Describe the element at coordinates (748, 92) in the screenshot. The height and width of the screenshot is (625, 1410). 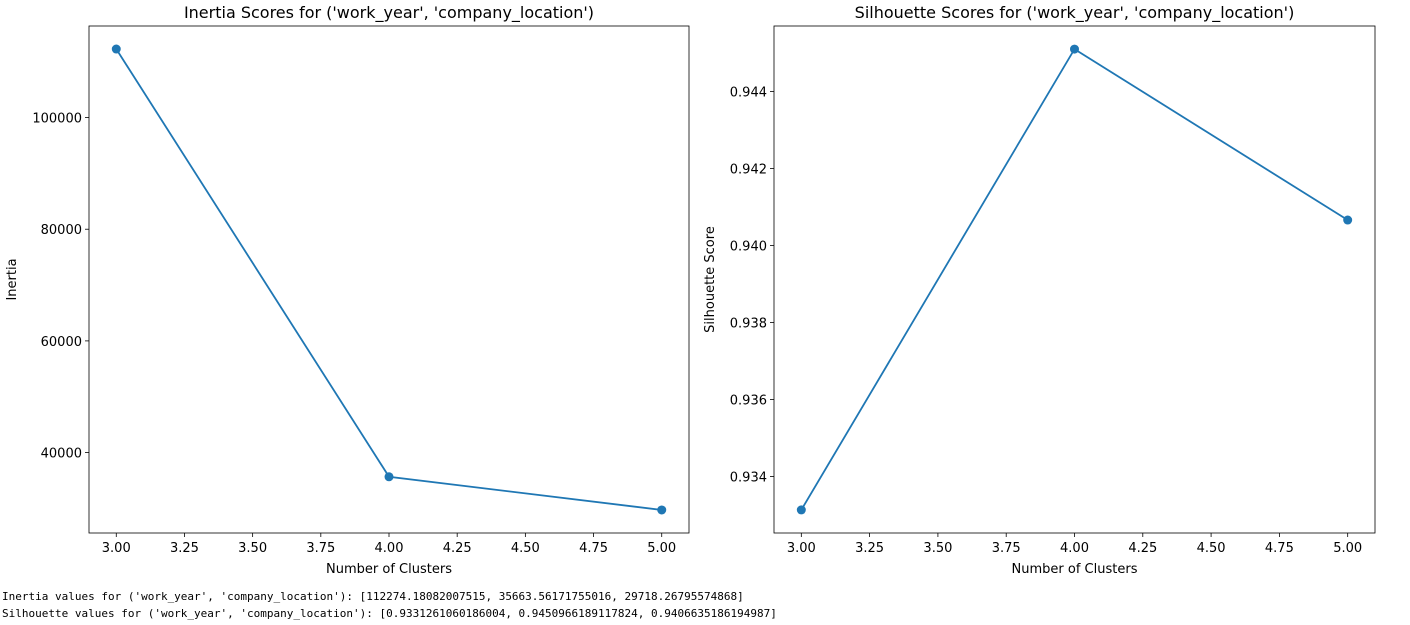
I see `y-tick-label: 0.944` at that location.